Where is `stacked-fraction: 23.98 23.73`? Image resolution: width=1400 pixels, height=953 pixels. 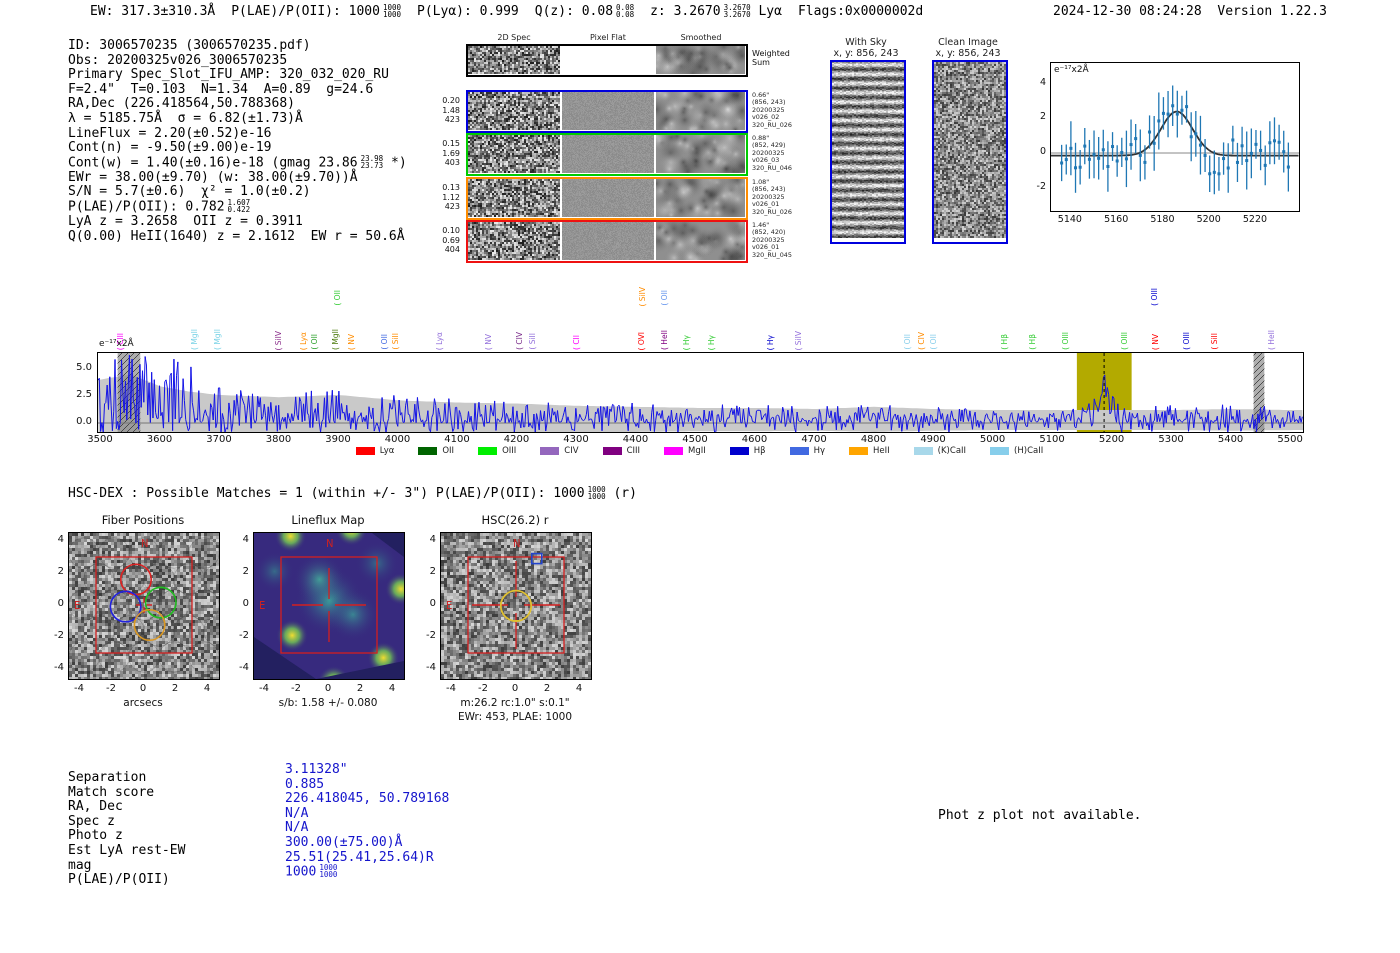 stacked-fraction: 23.98 23.73 is located at coordinates (372, 161).